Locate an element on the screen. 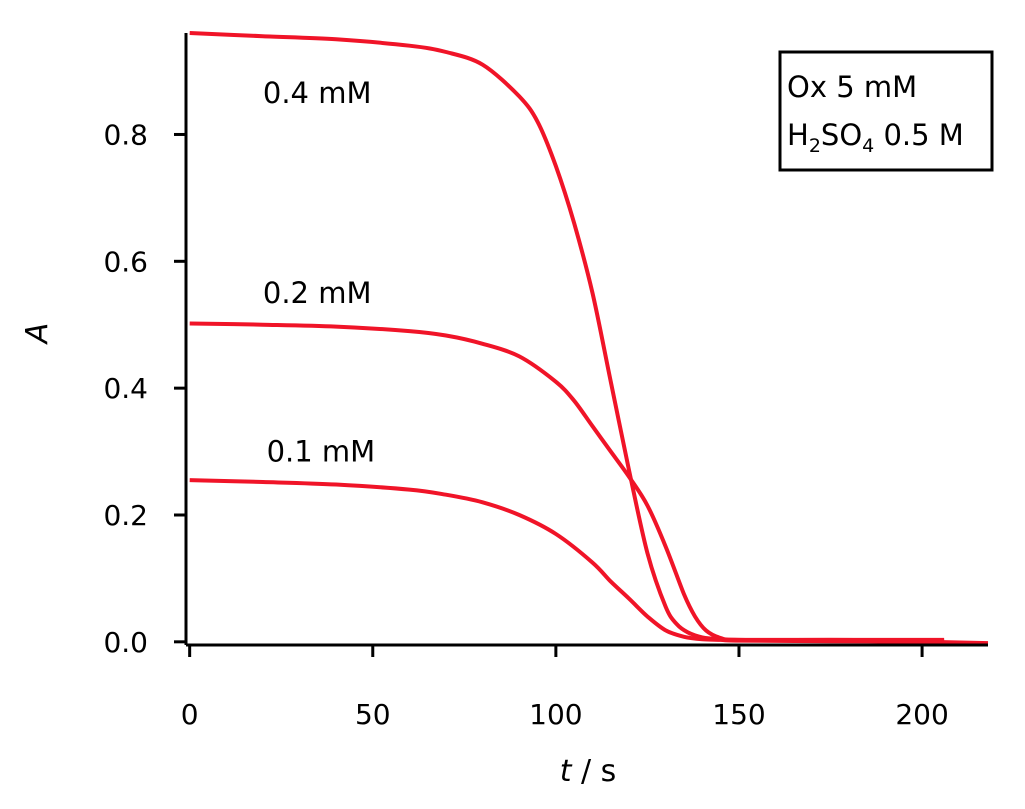 This screenshot has width=1025, height=809. x-tick-label: 100 is located at coordinates (555, 714).